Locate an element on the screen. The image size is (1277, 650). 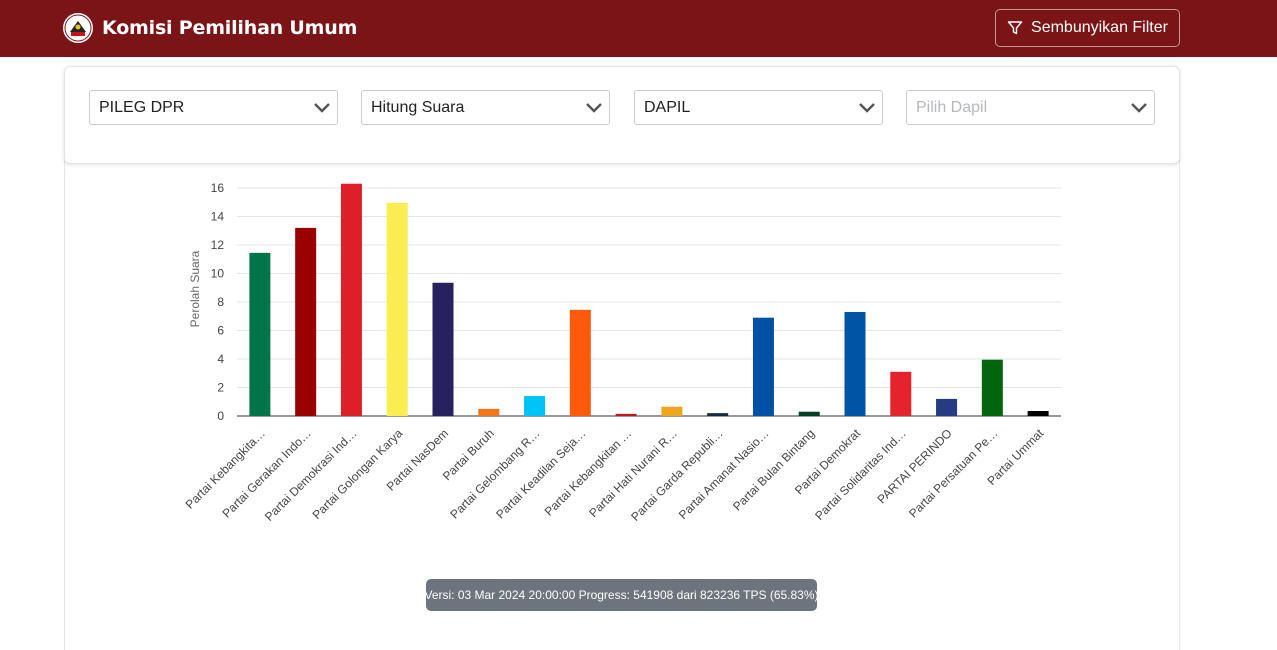
y-tick-label: 6 is located at coordinates (220, 331).